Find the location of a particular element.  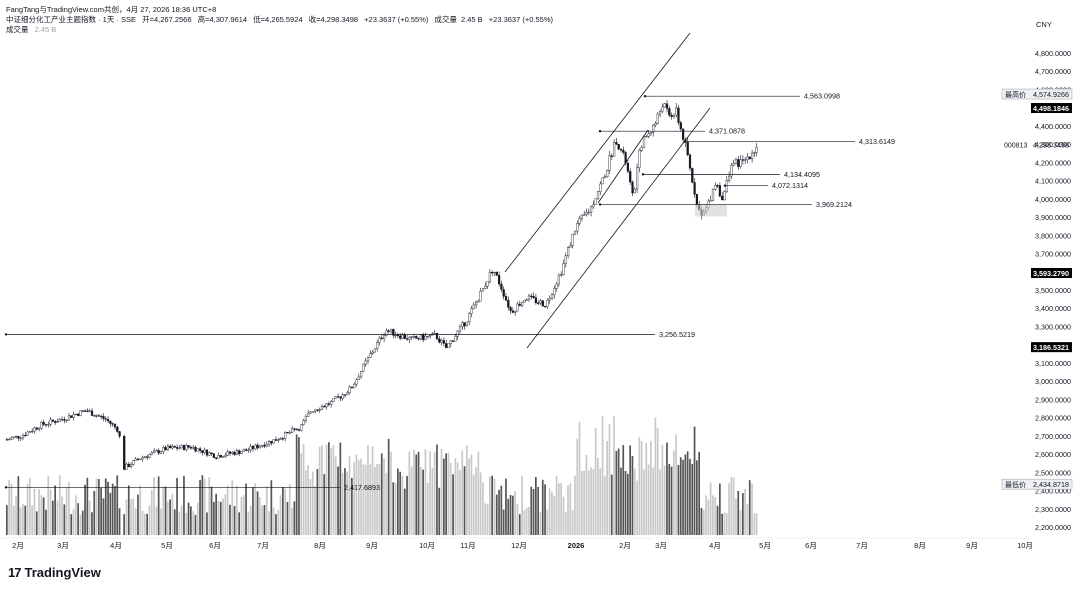

volume-row-label: 成交量 is located at coordinates (17, 29).